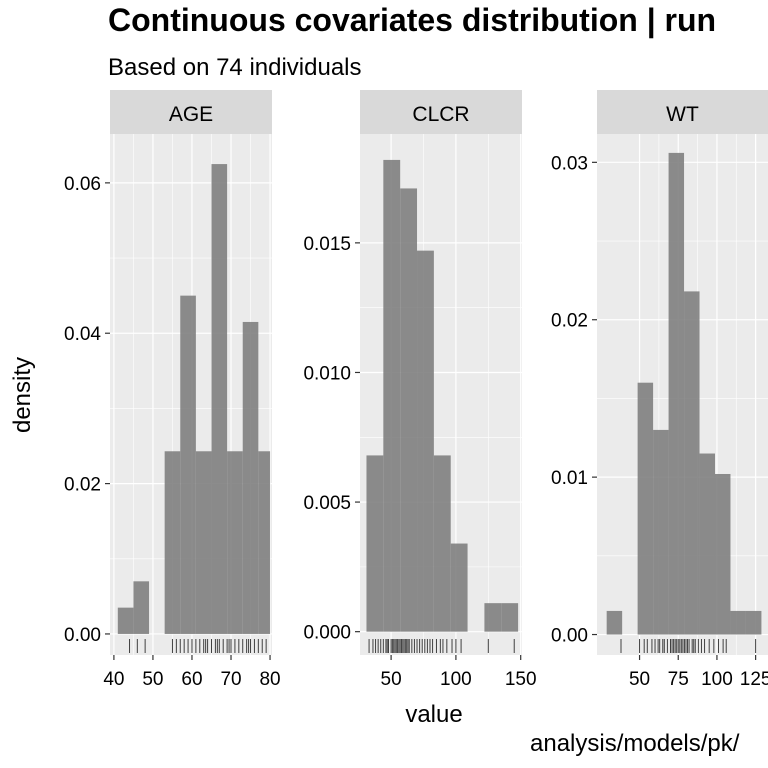  Describe the element at coordinates (441, 394) in the screenshot. I see `panel-clcr` at that location.